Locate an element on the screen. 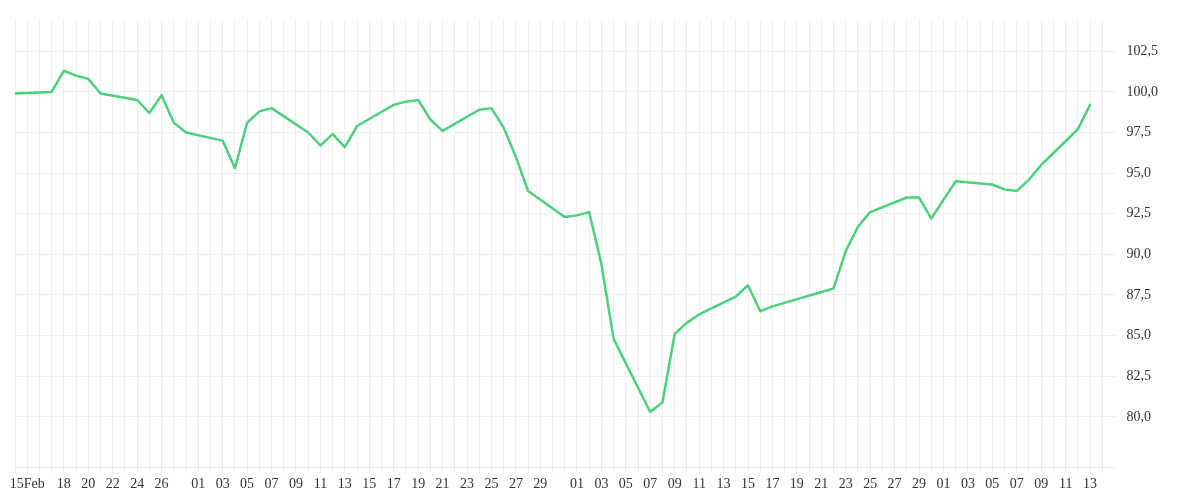  y-tick-label: 102,5 is located at coordinates (1142, 50).